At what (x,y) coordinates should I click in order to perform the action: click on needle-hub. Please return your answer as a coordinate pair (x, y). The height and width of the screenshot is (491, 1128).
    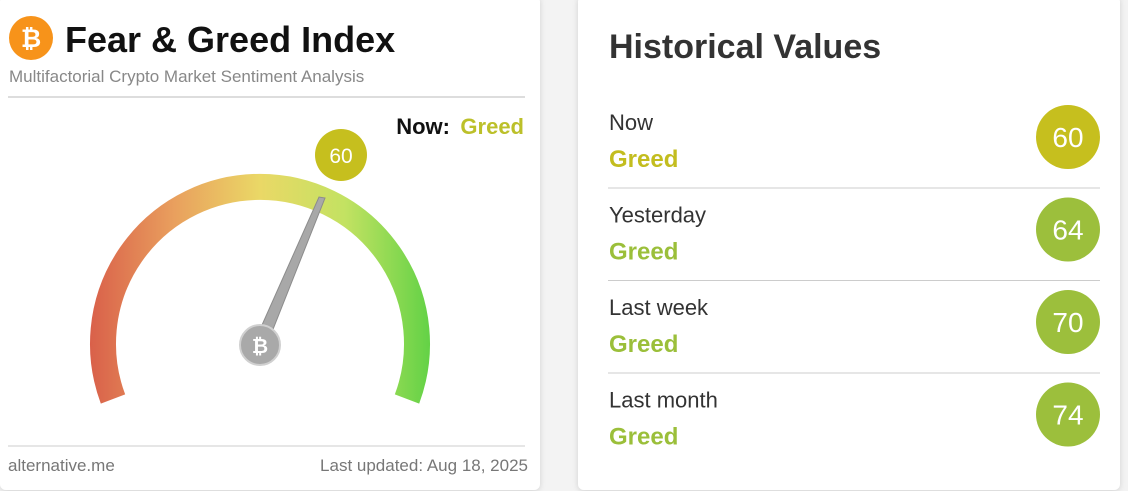
    Looking at the image, I should click on (260, 345).